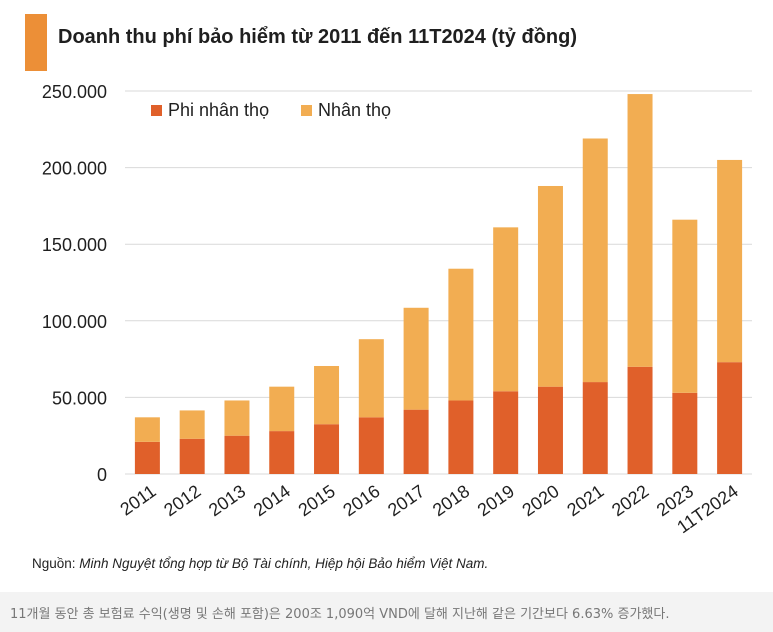  I want to click on x-tick-label: 2011, so click(137, 500).